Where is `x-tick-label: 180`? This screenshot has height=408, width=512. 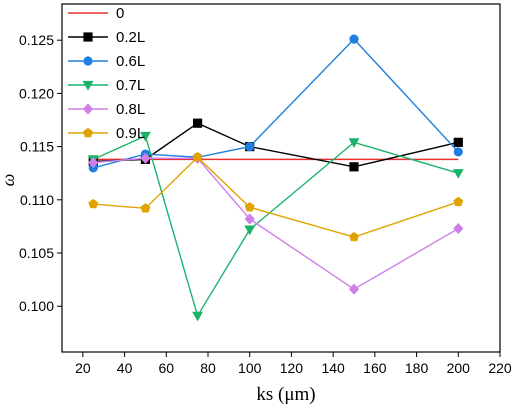 x-tick-label: 180 is located at coordinates (417, 368).